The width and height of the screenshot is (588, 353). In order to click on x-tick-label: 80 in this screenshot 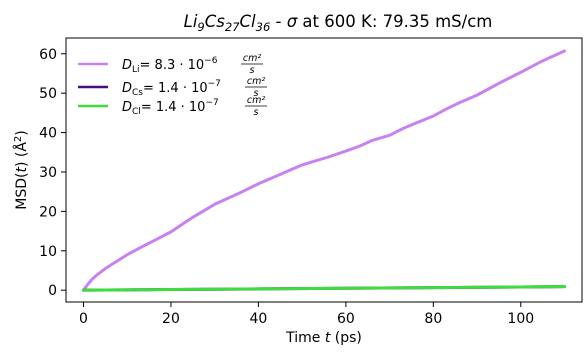, I will do `click(433, 319)`.